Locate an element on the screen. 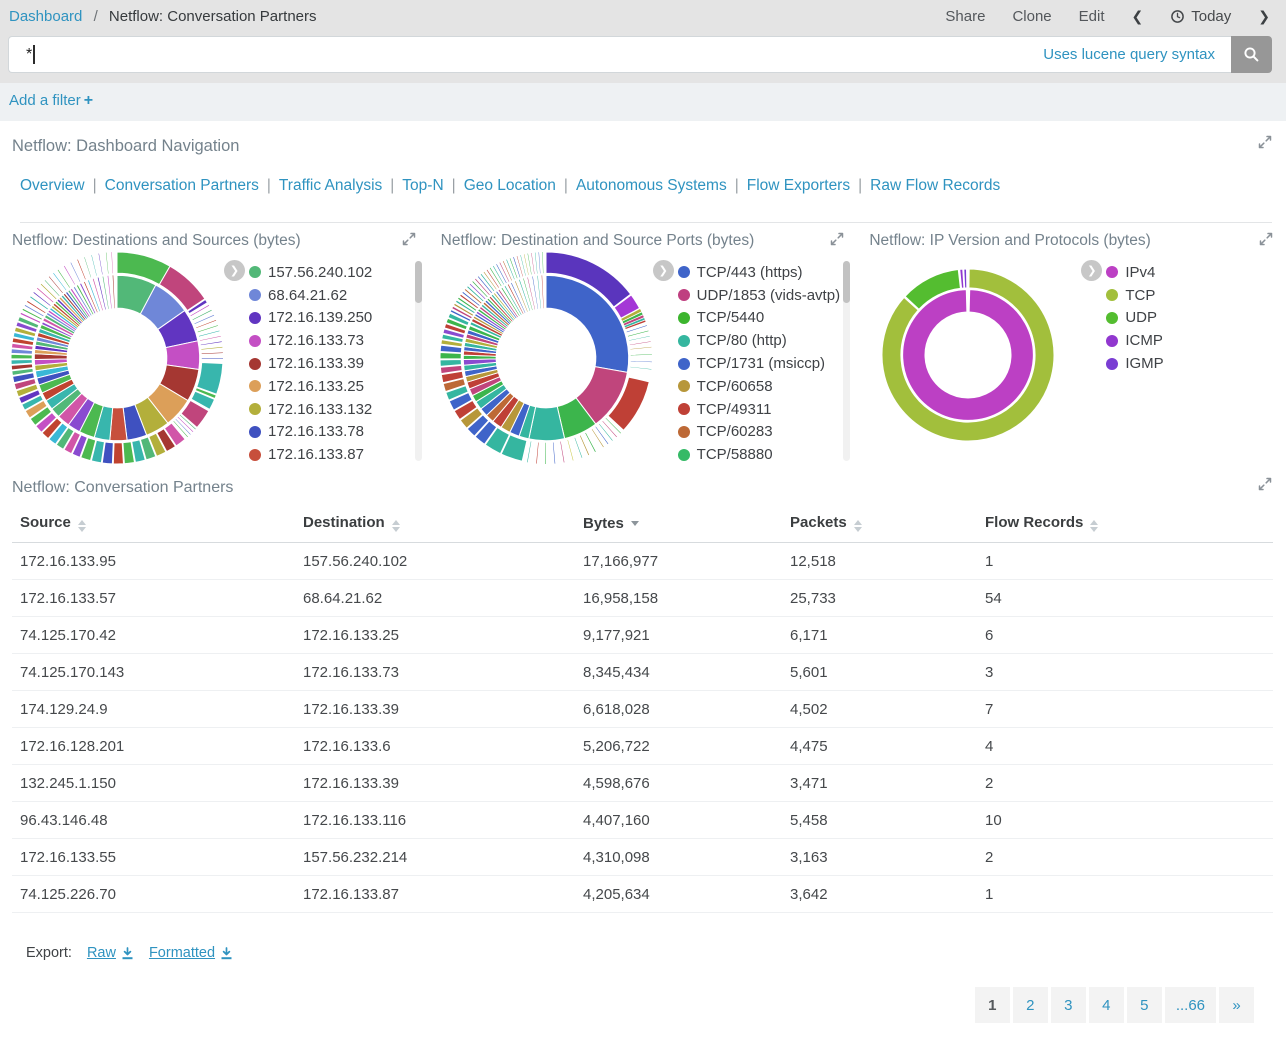 This screenshot has height=1059, width=1286. legend-item: UDP is located at coordinates (1134, 318).